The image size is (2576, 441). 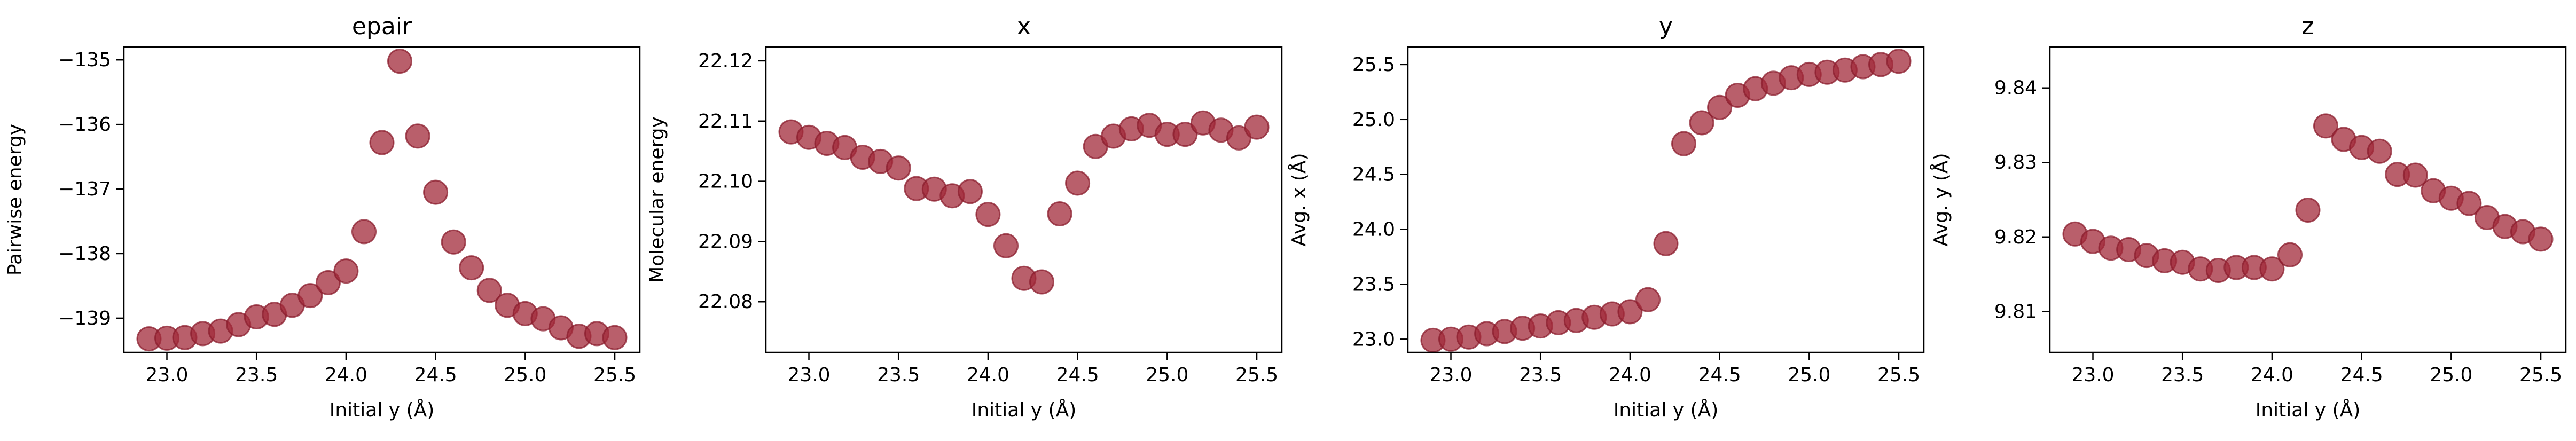 What do you see at coordinates (2307, 26) in the screenshot?
I see `subplot-title: z` at bounding box center [2307, 26].